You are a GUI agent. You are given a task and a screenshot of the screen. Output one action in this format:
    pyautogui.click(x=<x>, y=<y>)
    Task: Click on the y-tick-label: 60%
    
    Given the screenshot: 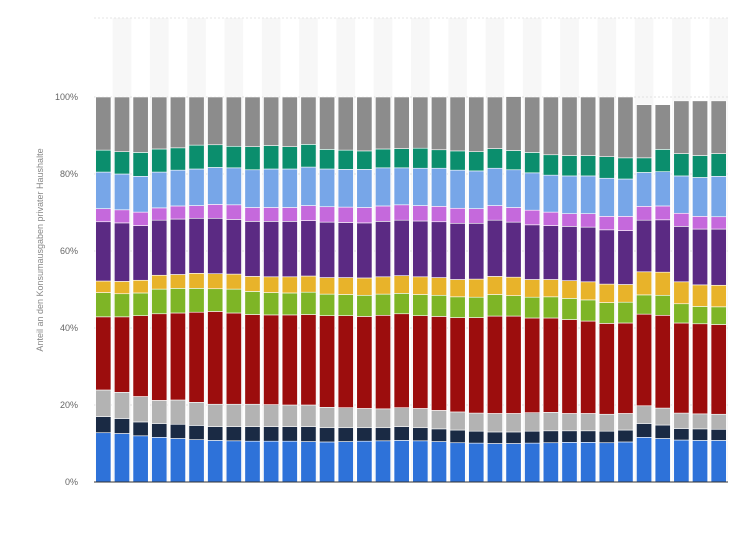 What is the action you would take?
    pyautogui.click(x=69, y=251)
    